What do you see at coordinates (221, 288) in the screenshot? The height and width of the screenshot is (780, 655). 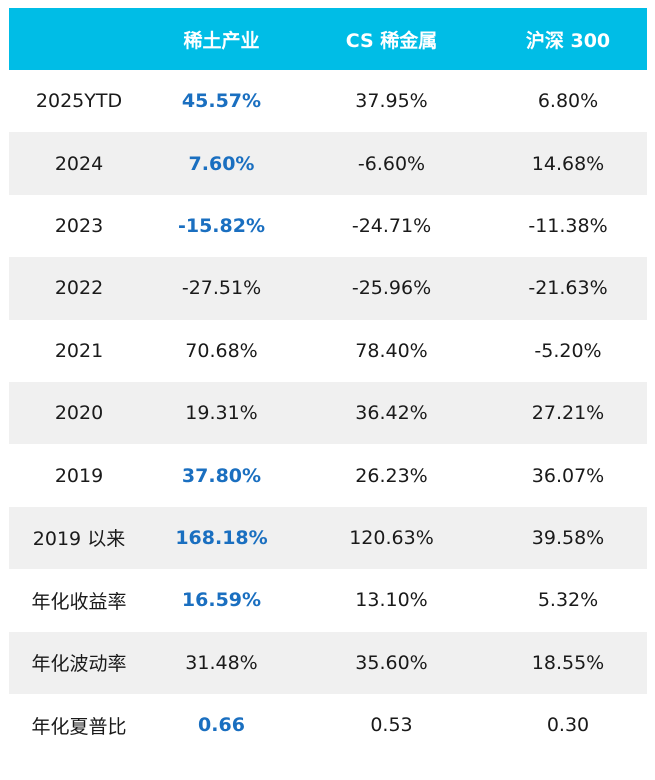 I see `cell-rare-earth-industry: -27.51%` at bounding box center [221, 288].